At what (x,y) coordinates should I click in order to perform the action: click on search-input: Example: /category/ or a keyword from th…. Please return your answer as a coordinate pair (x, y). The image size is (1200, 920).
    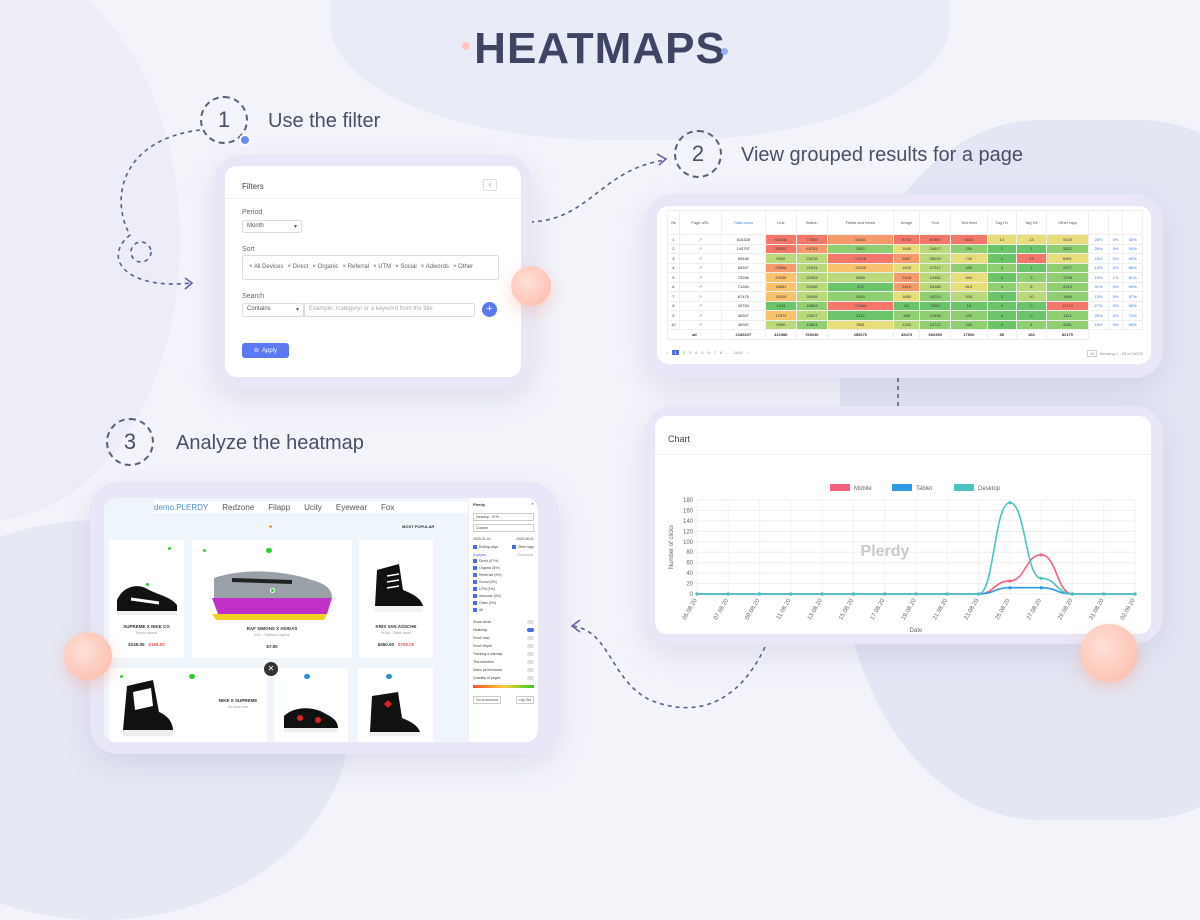
    Looking at the image, I should click on (389, 310).